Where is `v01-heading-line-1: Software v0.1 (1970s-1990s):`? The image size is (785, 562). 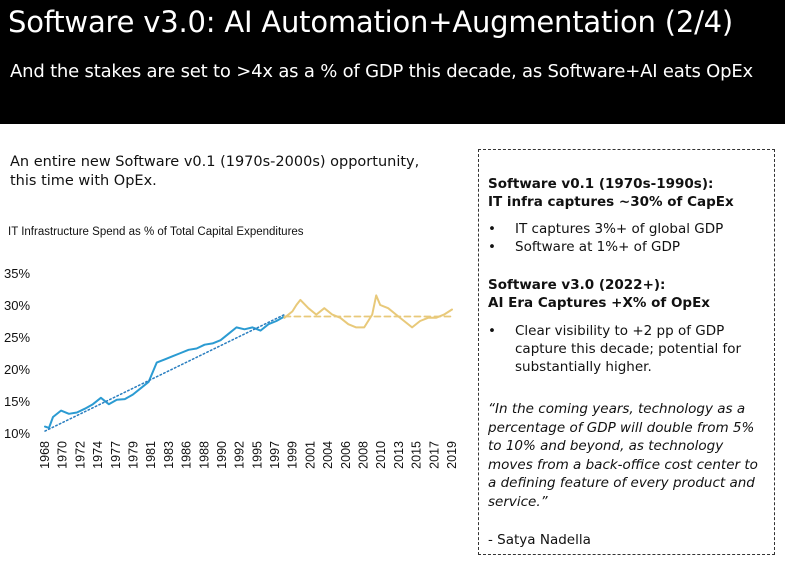
v01-heading-line-1: Software v0.1 (1970s-1990s): is located at coordinates (601, 184).